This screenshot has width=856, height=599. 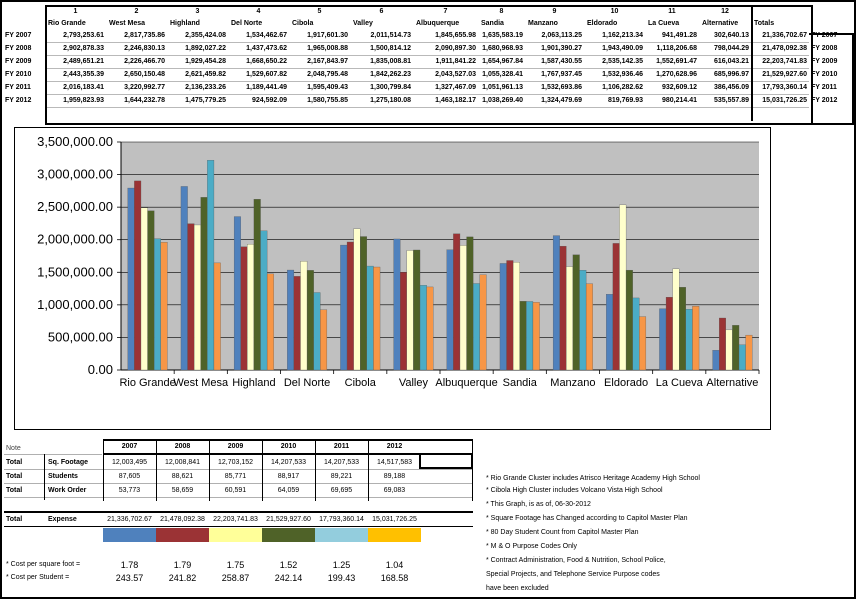 I want to click on cost-per-student-value: 241.82, so click(x=182, y=578).